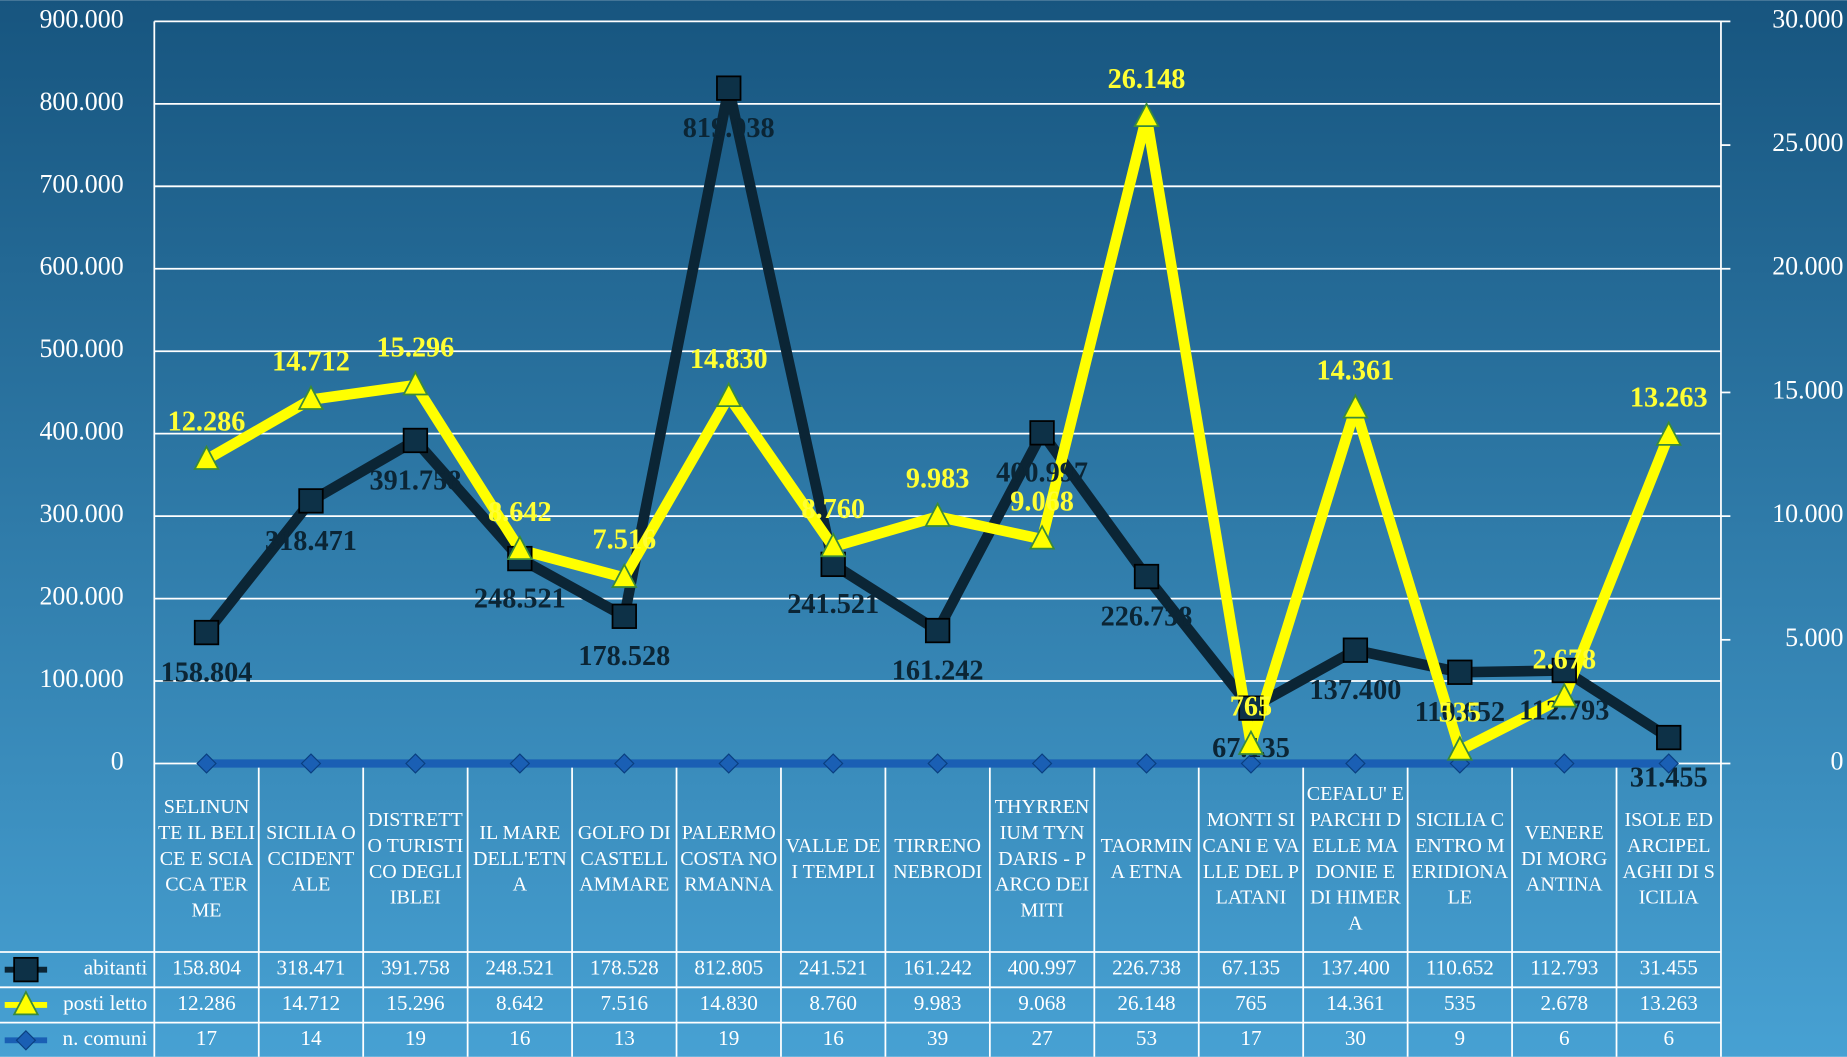  Describe the element at coordinates (624, 858) in the screenshot. I see `category-cell: GOLFO DI CASTELLAMMARE` at that location.